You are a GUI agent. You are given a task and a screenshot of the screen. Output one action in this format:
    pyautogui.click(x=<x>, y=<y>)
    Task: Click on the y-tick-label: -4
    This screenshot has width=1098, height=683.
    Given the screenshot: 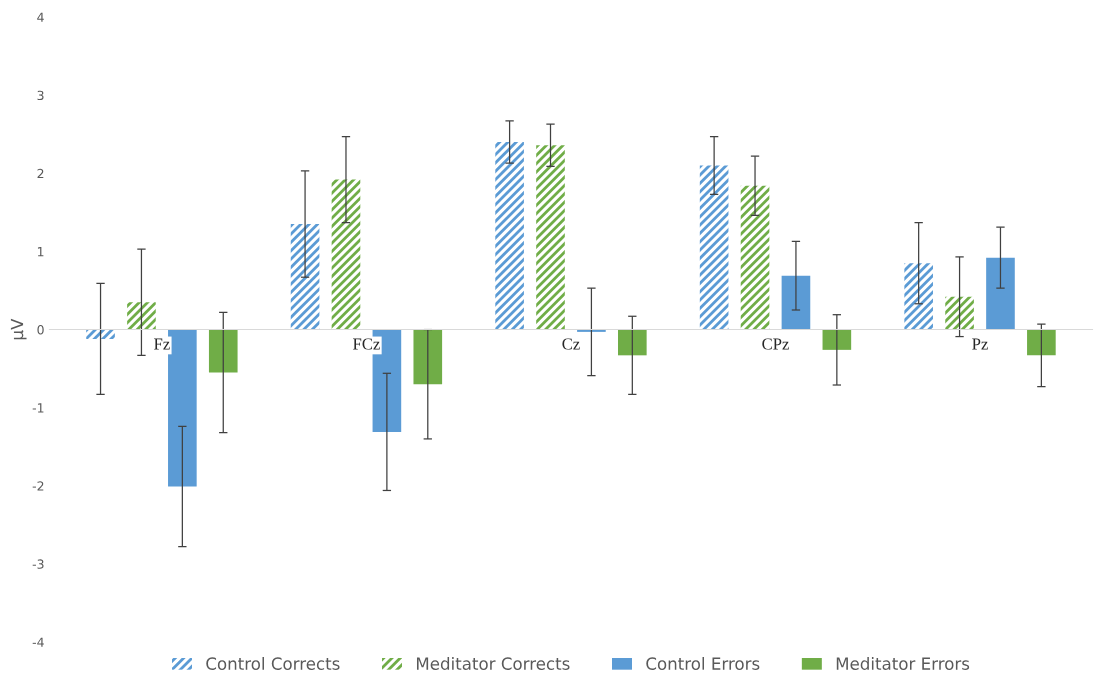 What is the action you would take?
    pyautogui.click(x=38, y=642)
    